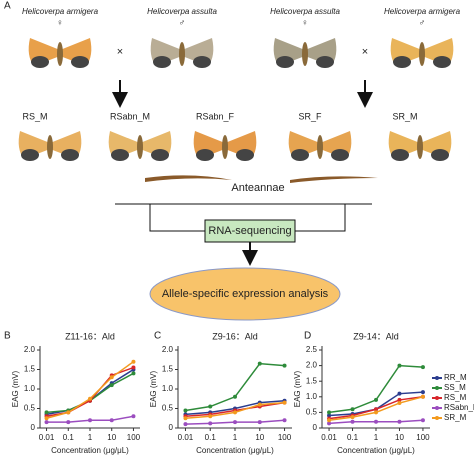 This screenshot has height=461, width=474. Describe the element at coordinates (177, 218) in the screenshot. I see `connector` at that location.